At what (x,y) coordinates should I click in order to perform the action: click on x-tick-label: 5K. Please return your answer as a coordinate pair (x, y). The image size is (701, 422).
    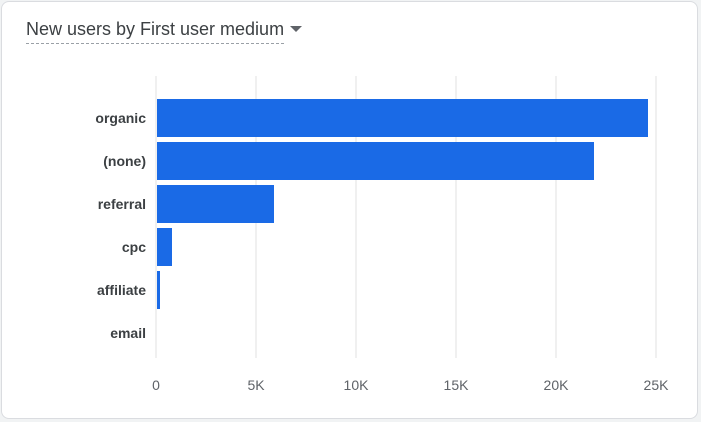
    Looking at the image, I should click on (256, 385).